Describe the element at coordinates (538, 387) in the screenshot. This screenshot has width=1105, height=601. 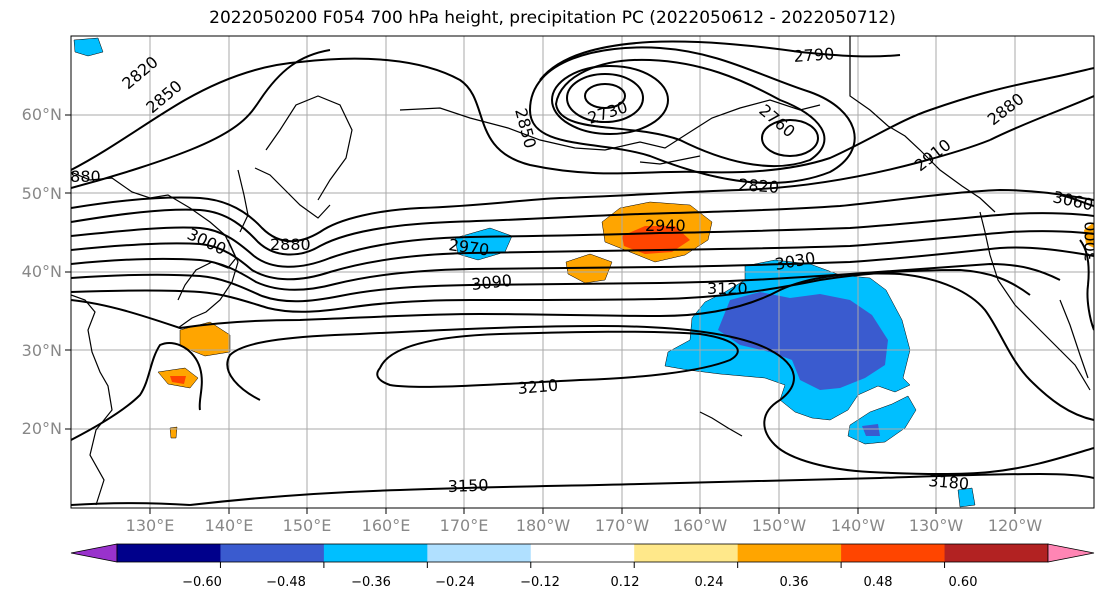
I see `contour-label: 3210` at that location.